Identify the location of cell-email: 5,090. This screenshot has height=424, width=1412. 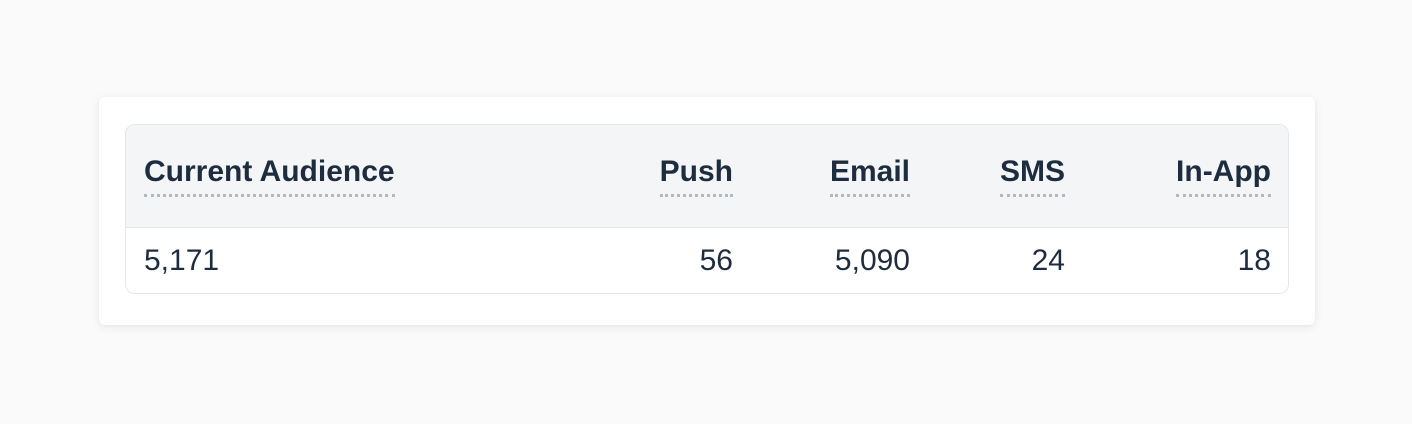
(872, 260).